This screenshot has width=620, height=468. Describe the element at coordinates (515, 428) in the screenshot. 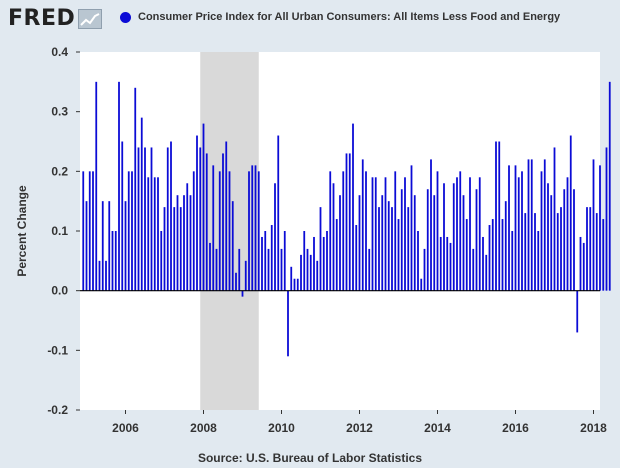

I see `x-tick-label: 2016` at that location.